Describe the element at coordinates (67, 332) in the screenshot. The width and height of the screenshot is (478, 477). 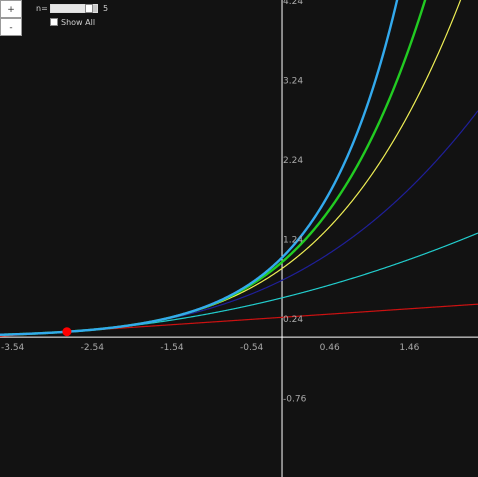
I see `center-point` at that location.